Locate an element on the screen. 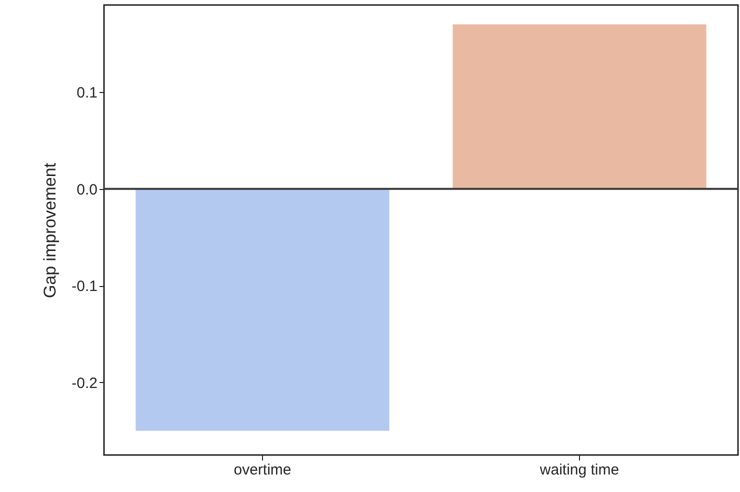 Image resolution: width=740 pixels, height=492 pixels. y-tick-label: -0.2 is located at coordinates (85, 383).